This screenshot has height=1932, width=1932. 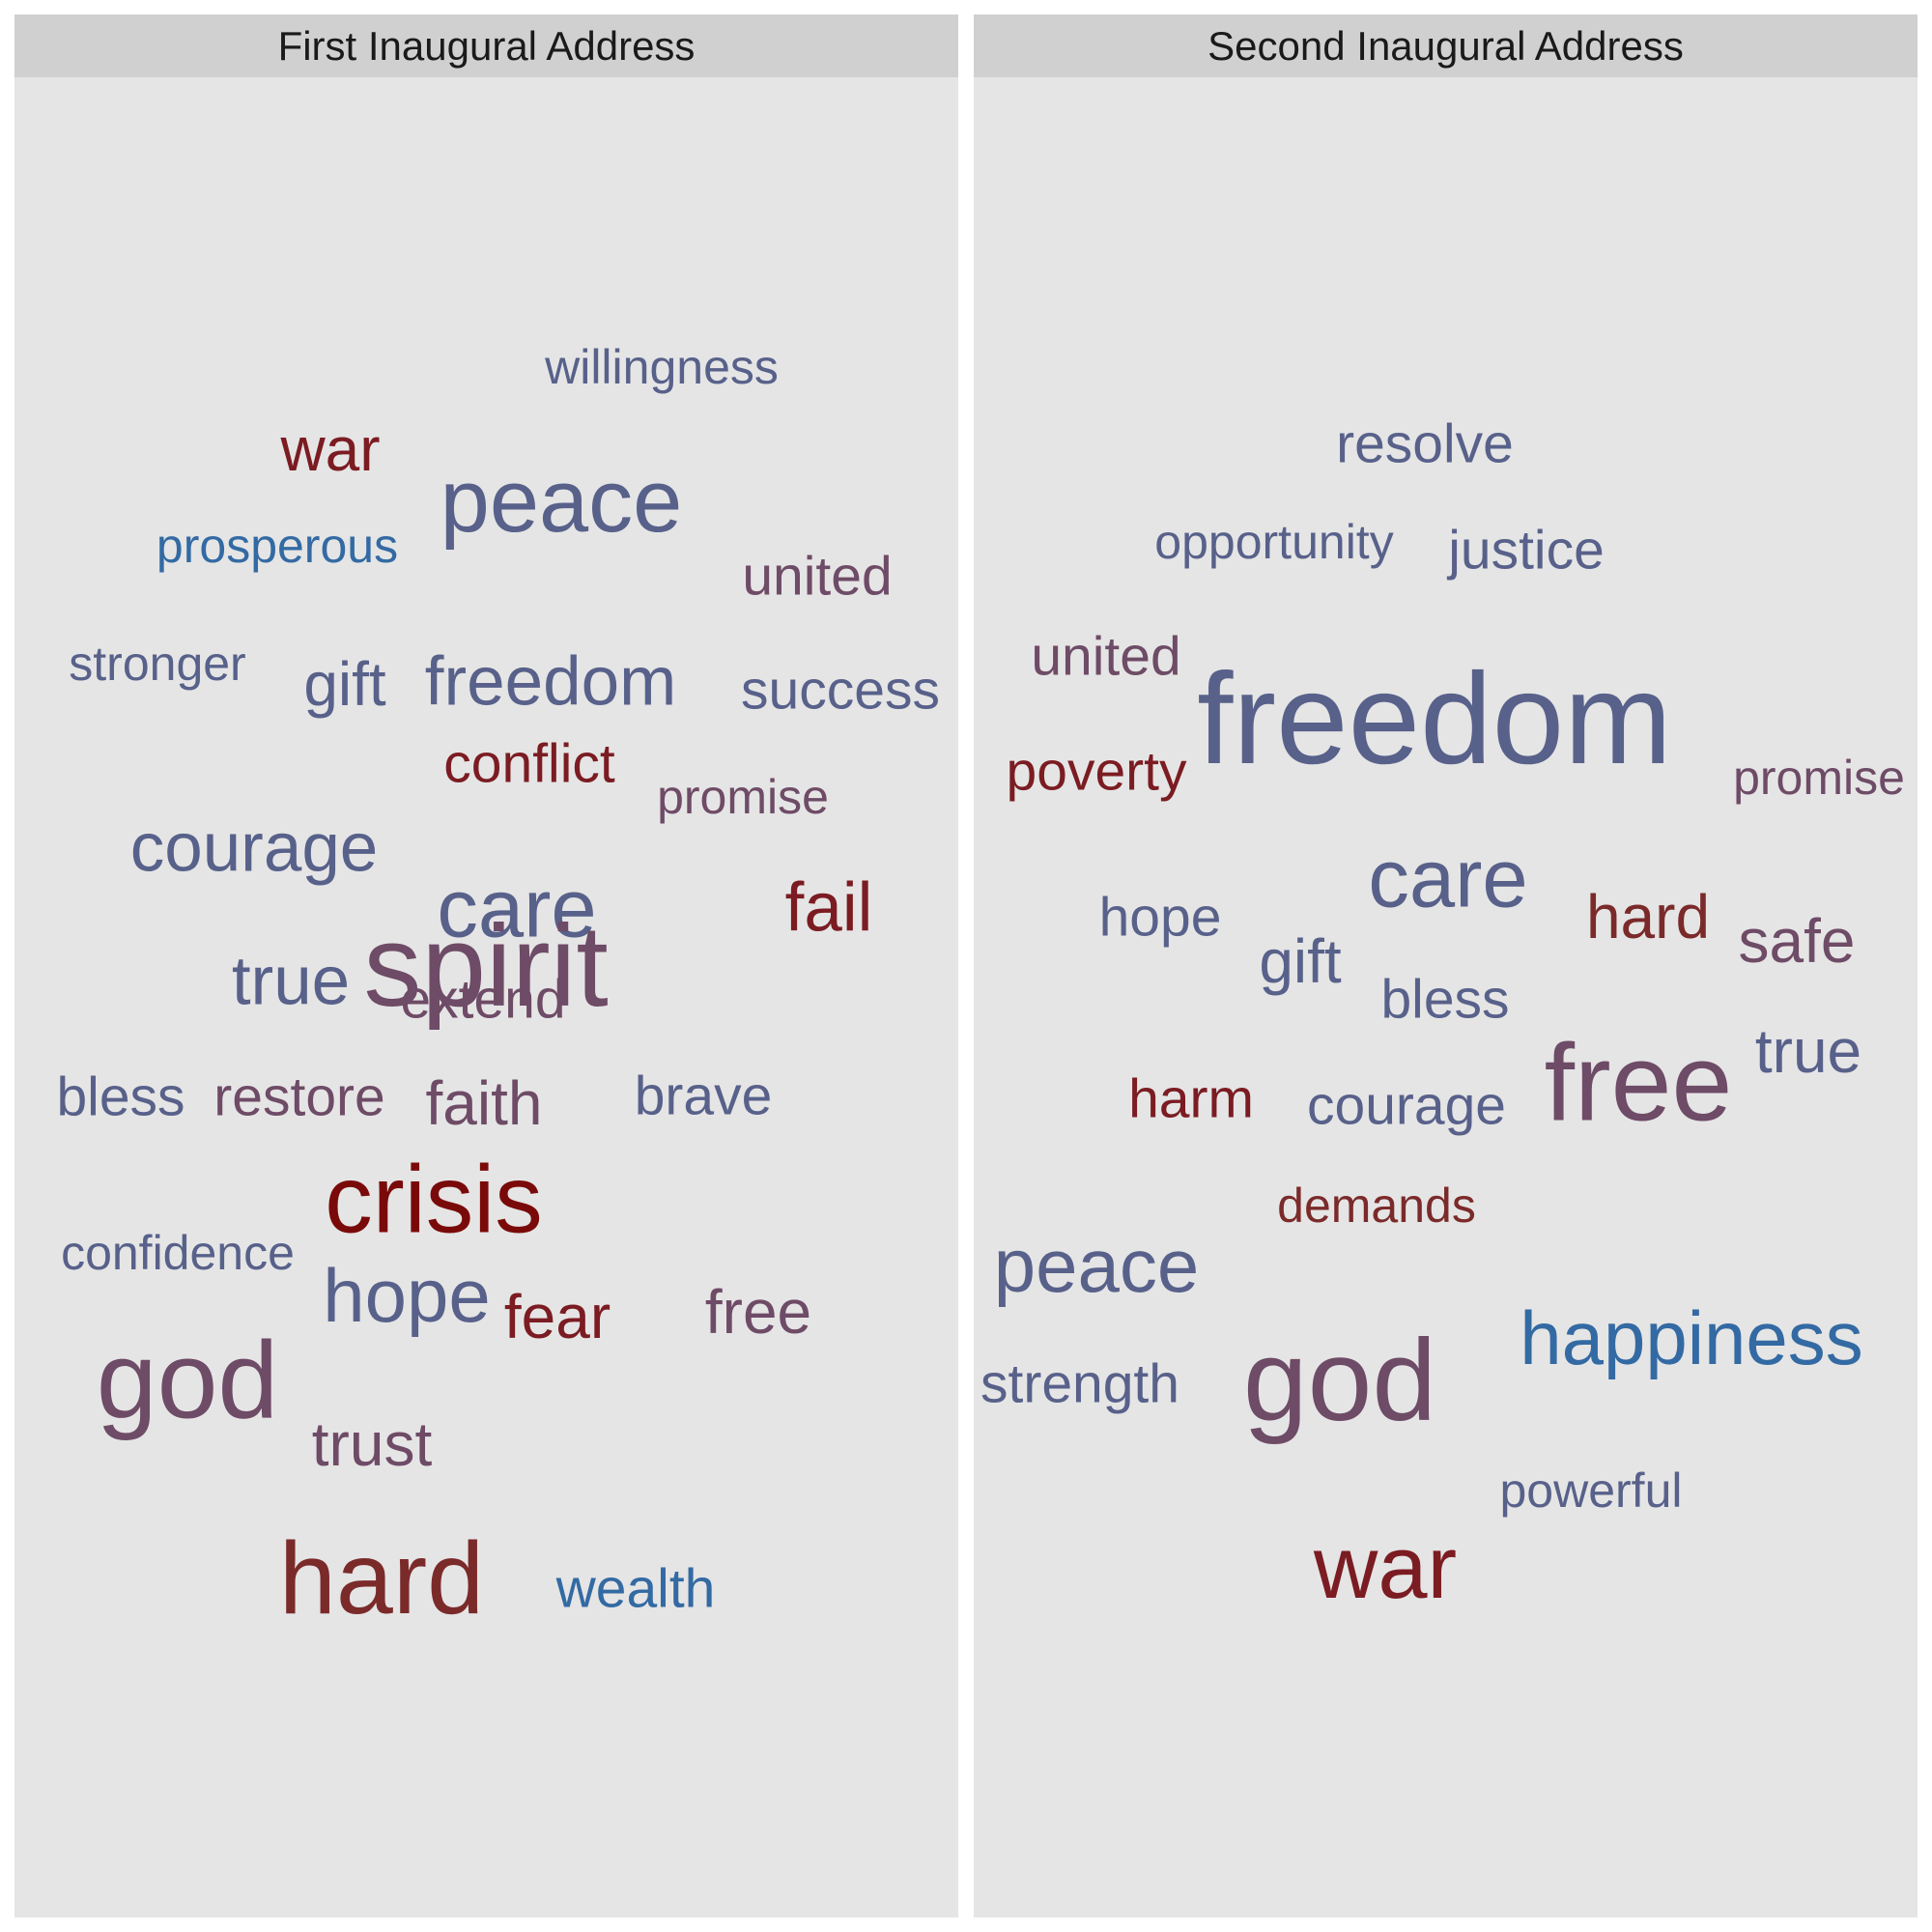 I want to click on word-crisis: crisis, so click(x=434, y=1199).